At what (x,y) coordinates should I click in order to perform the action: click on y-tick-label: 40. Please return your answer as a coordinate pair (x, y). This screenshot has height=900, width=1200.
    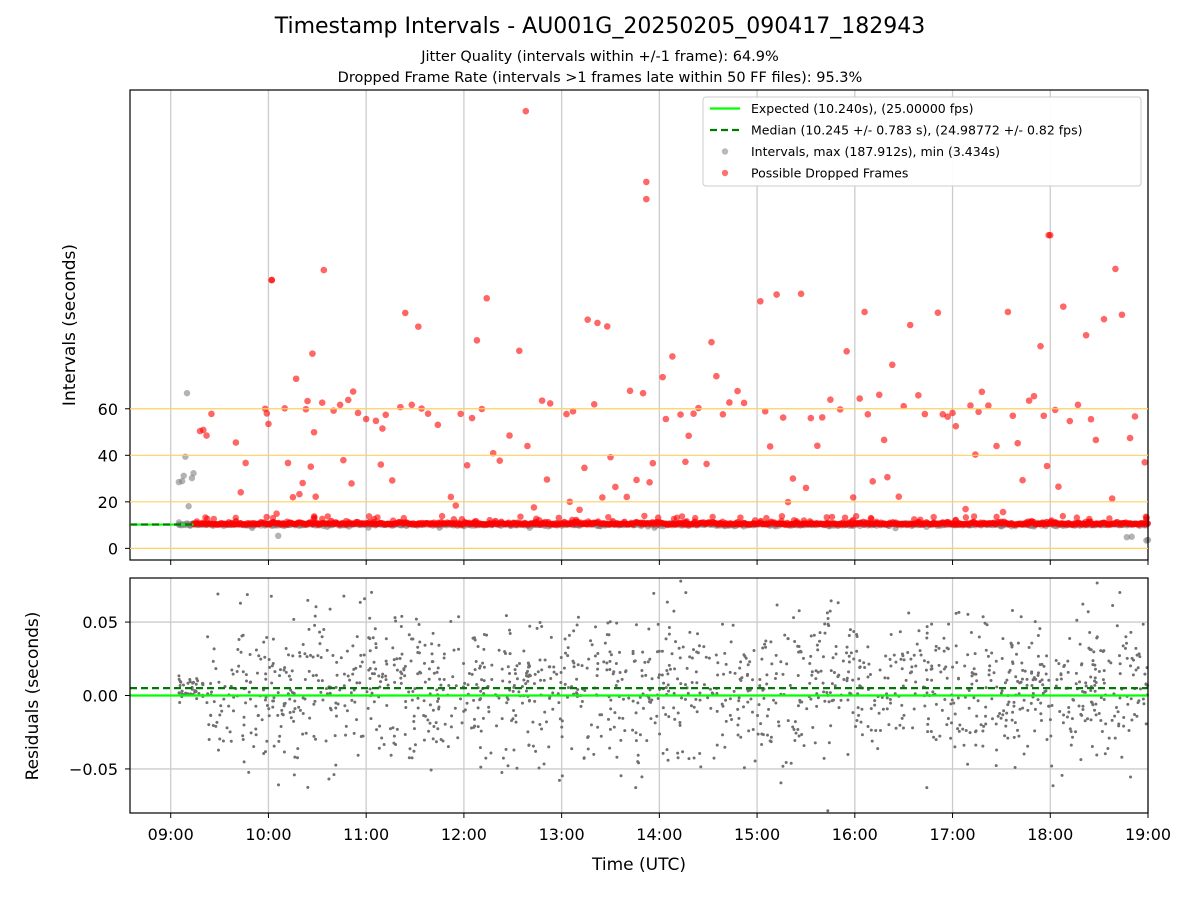
    Looking at the image, I should click on (108, 455).